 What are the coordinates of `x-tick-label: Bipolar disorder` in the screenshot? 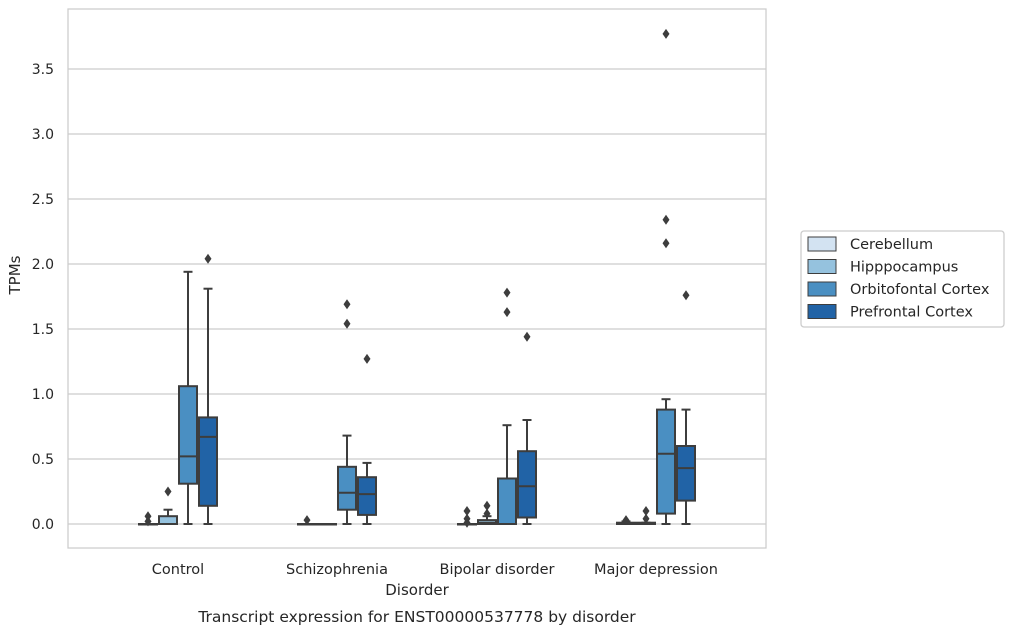 It's located at (497, 570).